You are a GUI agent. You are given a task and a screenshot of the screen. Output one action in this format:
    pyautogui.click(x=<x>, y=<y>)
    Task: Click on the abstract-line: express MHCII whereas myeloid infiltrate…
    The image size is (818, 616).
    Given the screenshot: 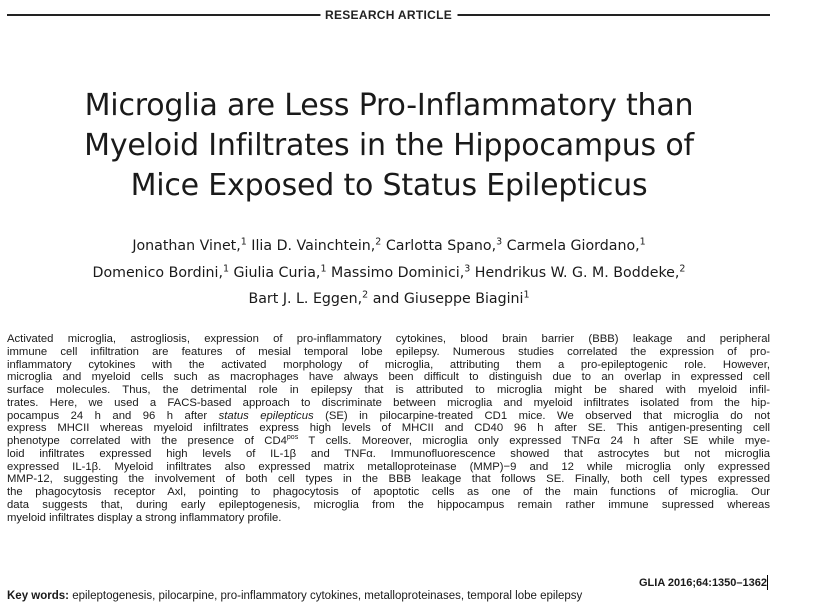 What is the action you would take?
    pyautogui.click(x=388, y=428)
    